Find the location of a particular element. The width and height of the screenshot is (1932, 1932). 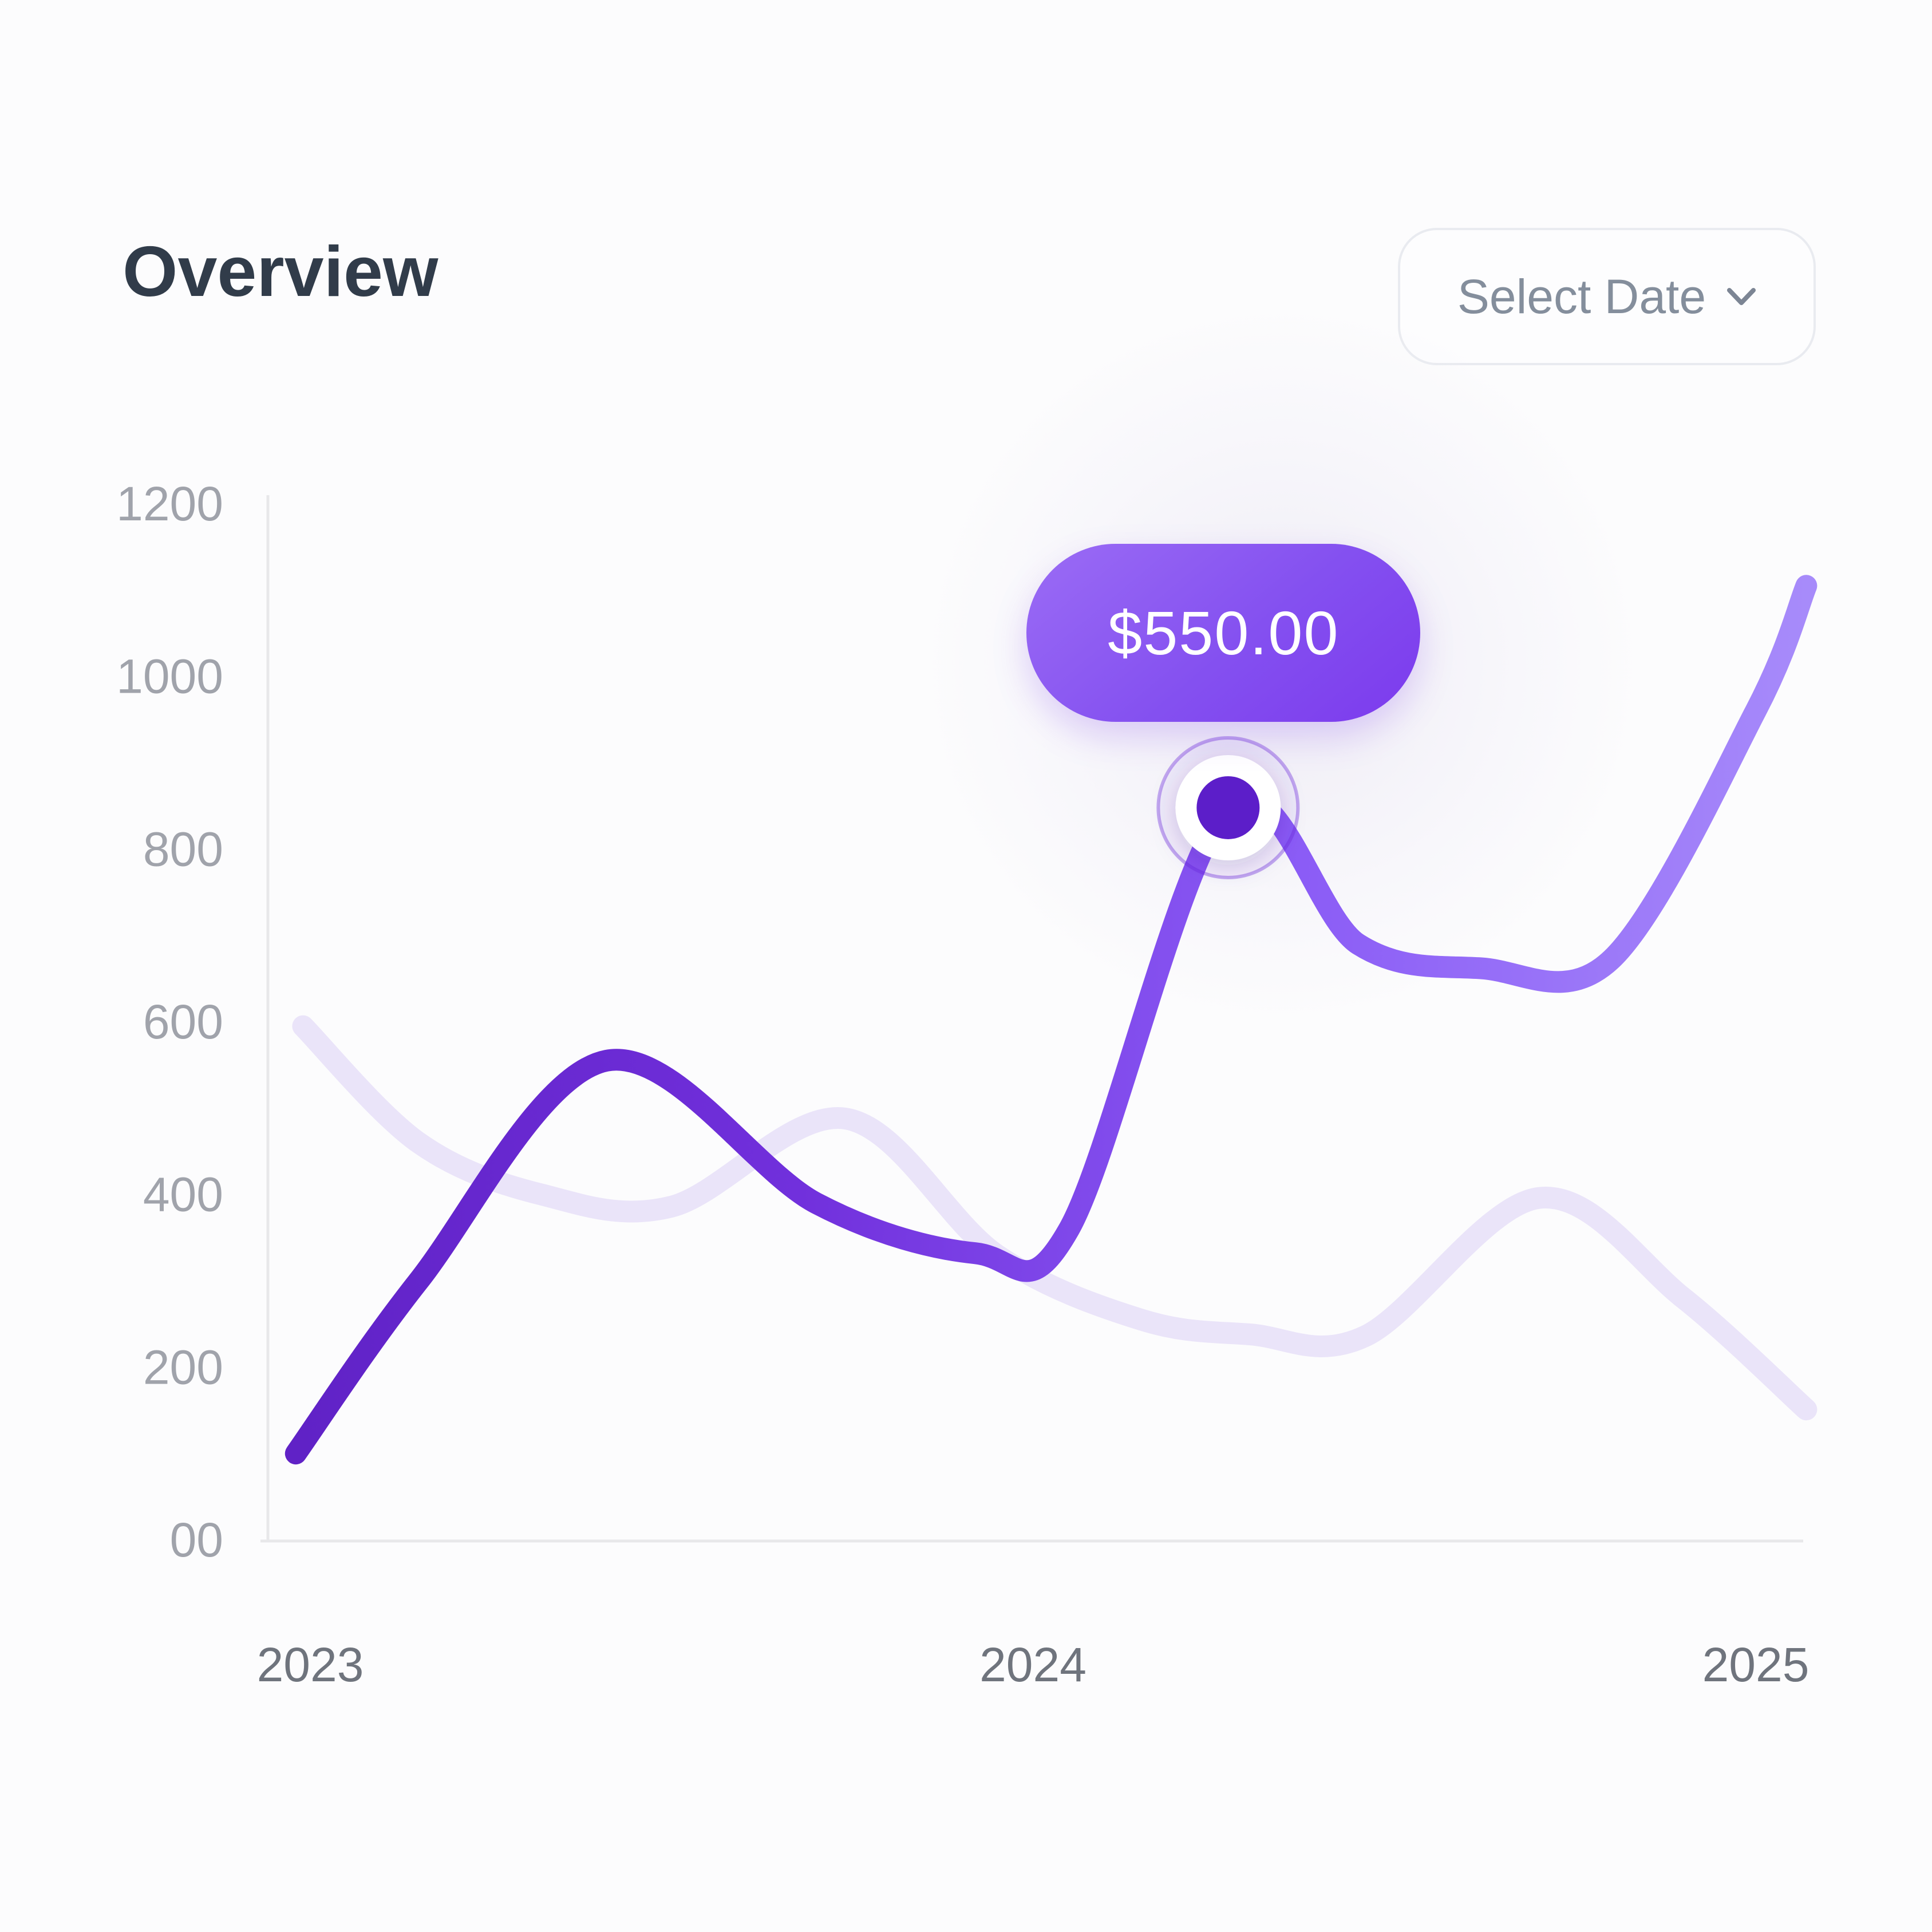

page-title: Overview is located at coordinates (280, 271).